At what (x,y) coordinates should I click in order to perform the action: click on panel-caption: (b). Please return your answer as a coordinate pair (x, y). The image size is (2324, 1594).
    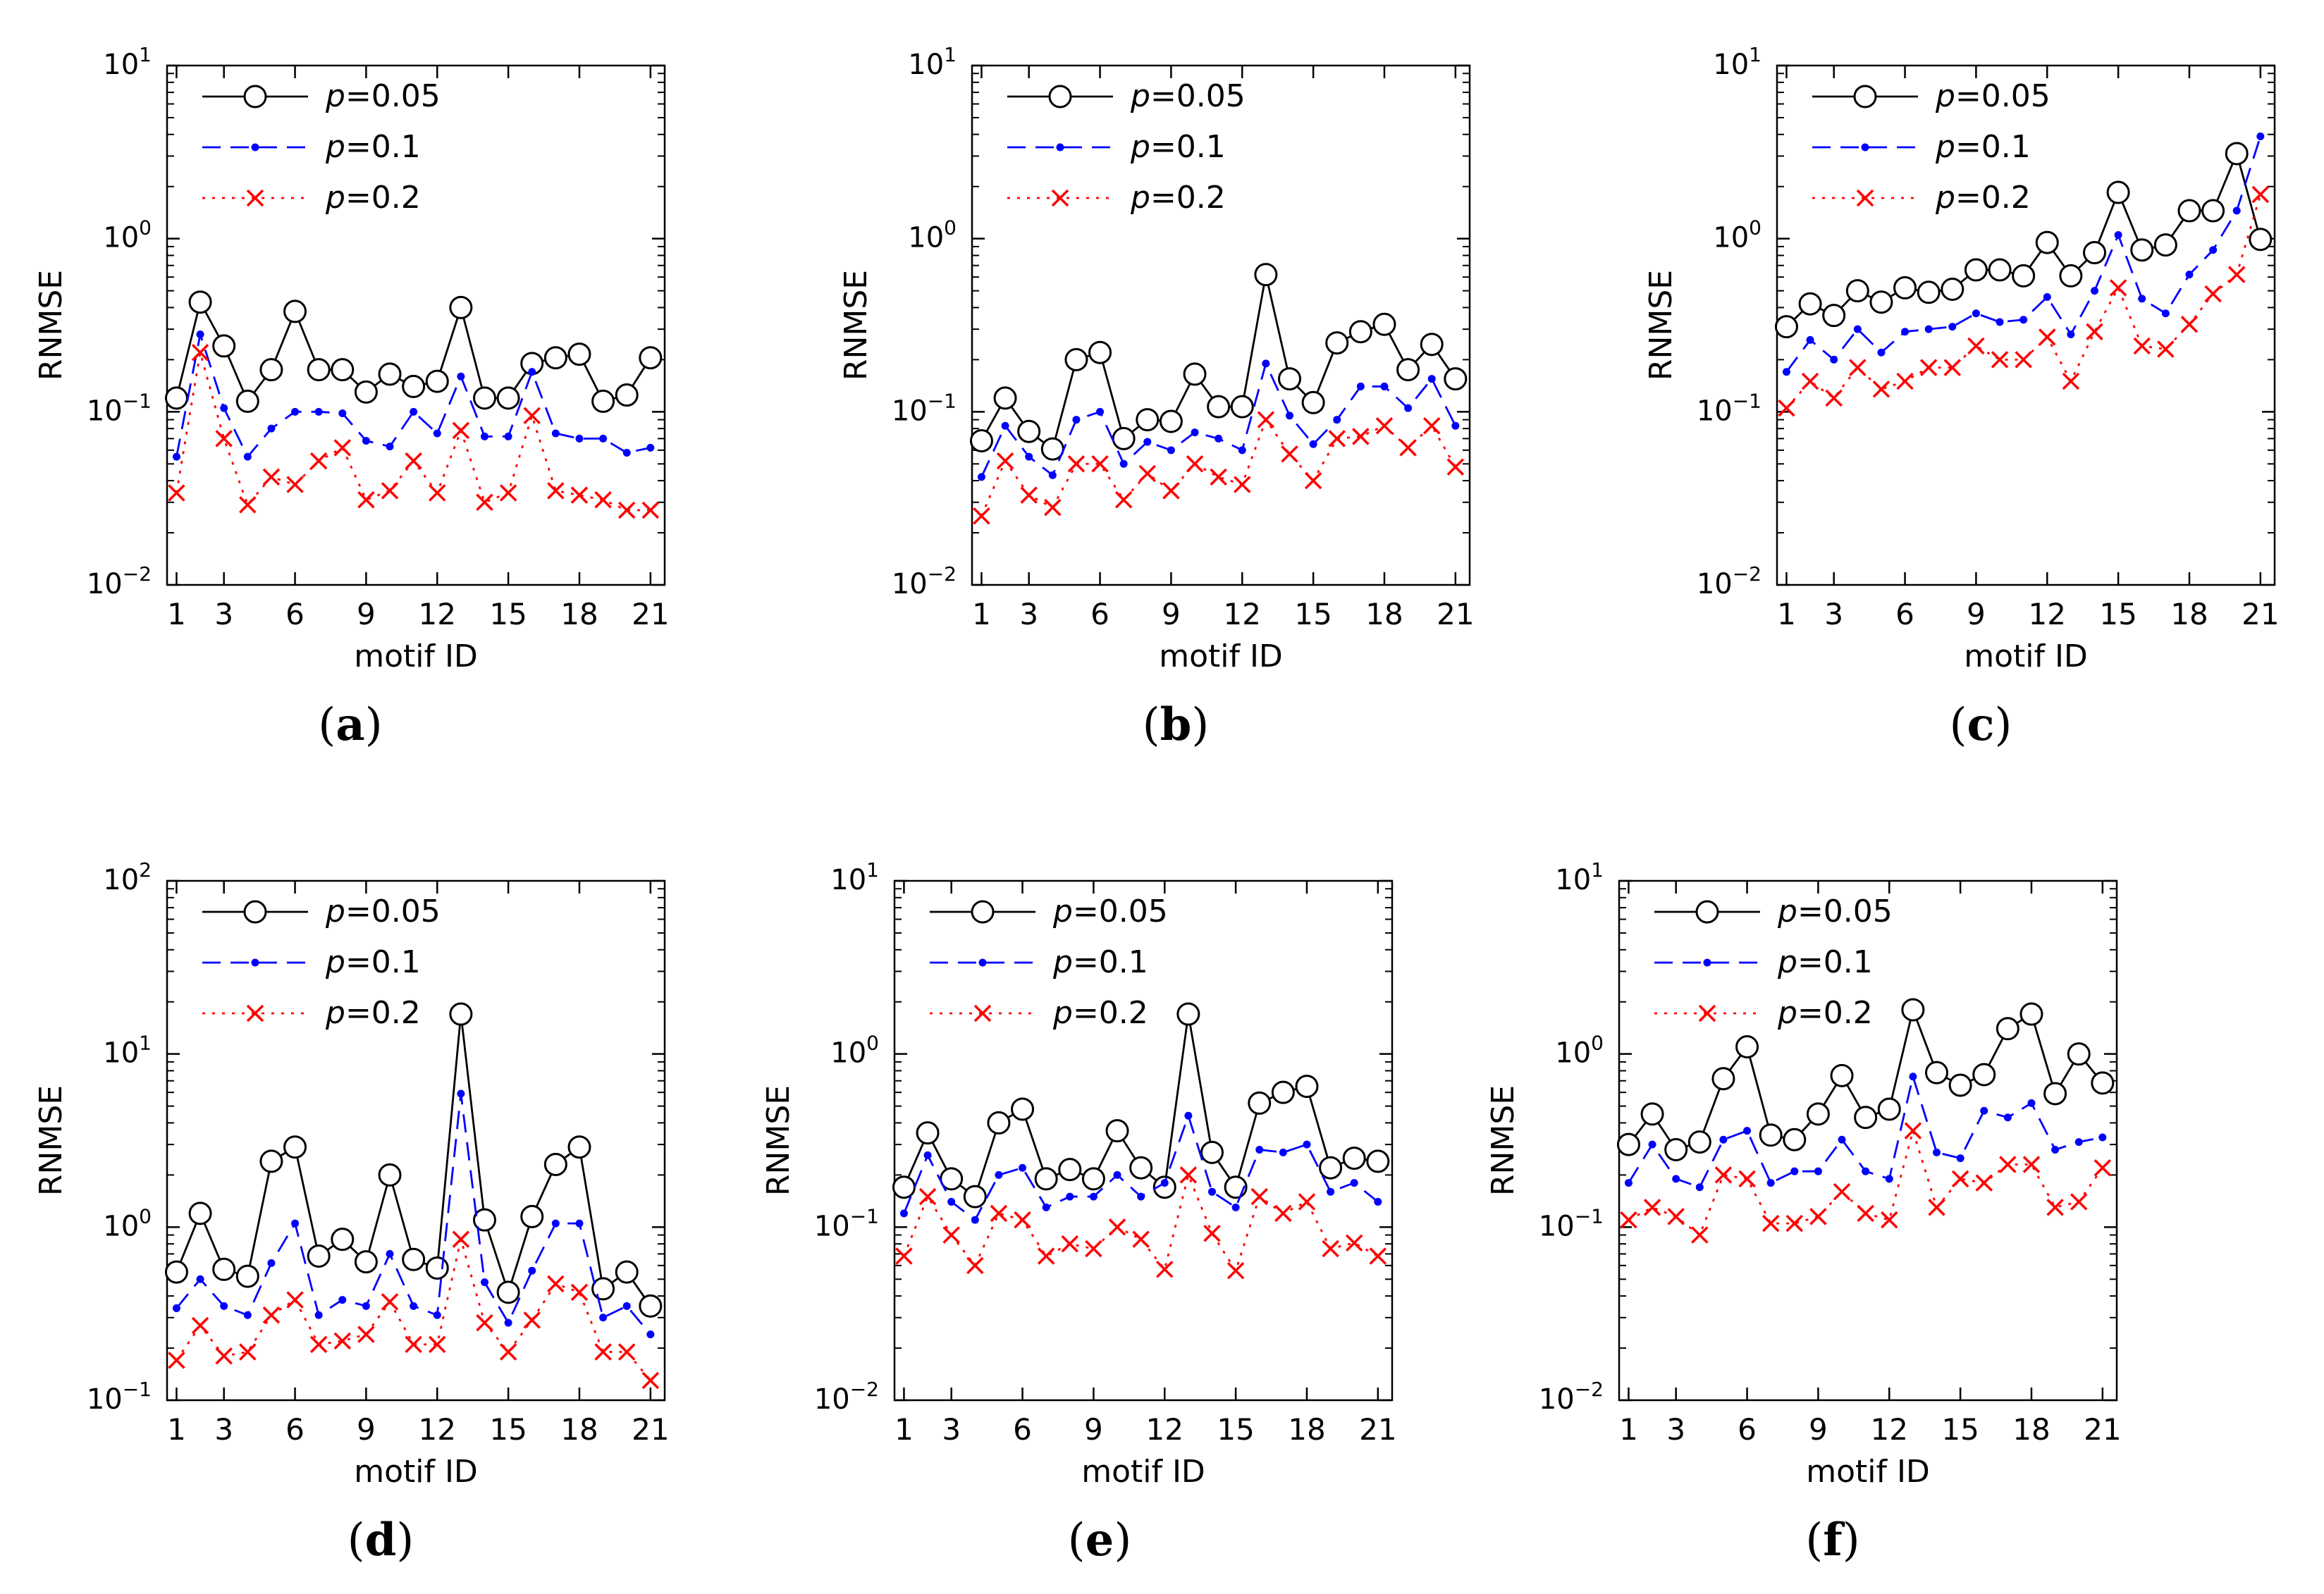
    Looking at the image, I should click on (1176, 724).